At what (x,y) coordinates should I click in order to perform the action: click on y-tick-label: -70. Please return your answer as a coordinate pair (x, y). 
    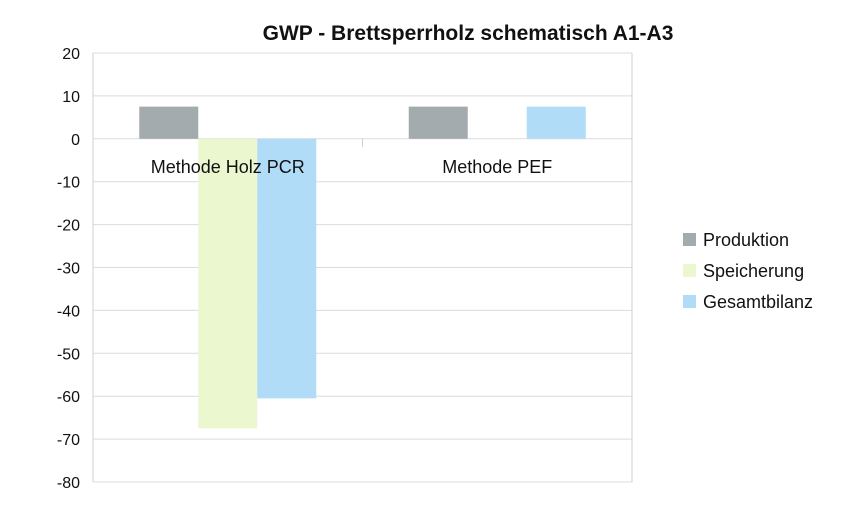
    Looking at the image, I should click on (68, 440).